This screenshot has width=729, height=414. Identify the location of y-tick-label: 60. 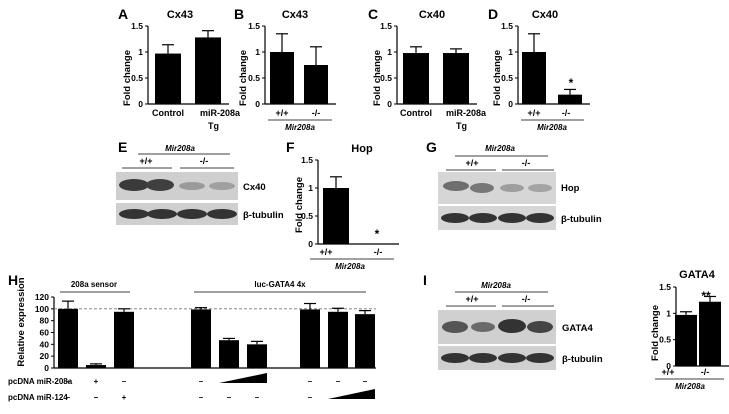
(45, 333).